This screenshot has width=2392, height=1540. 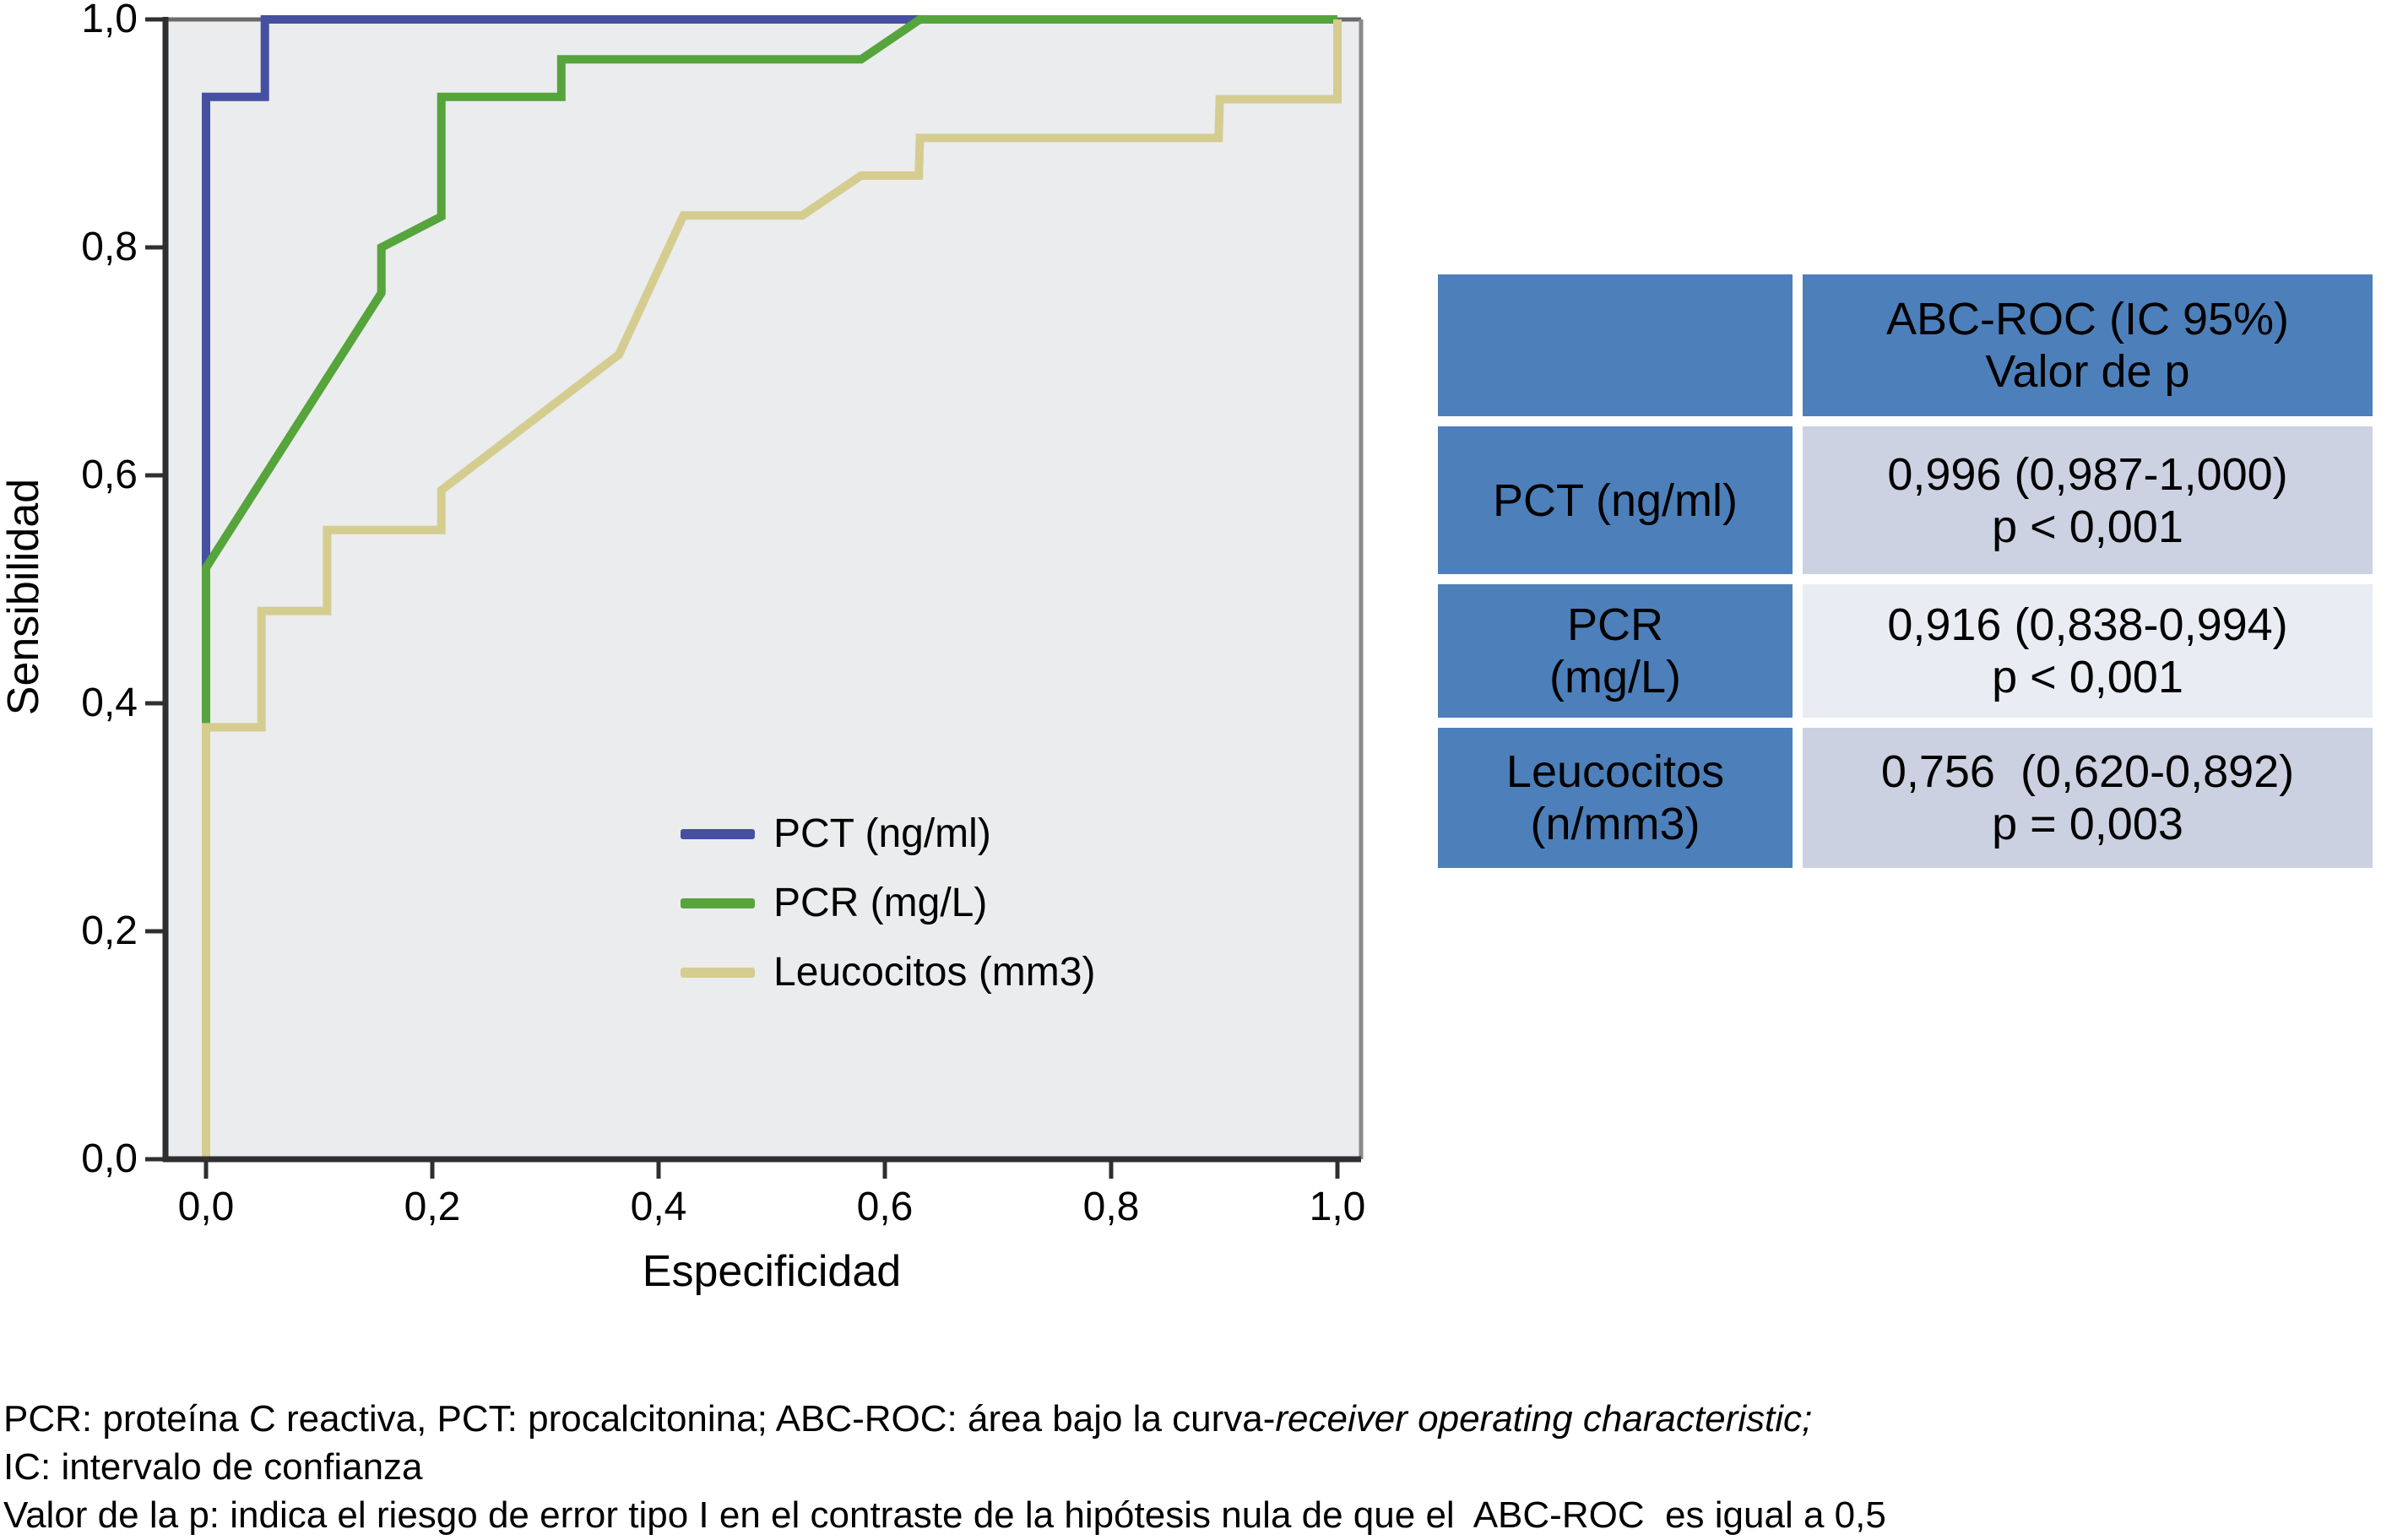 What do you see at coordinates (109, 247) in the screenshot?
I see `y-tick-label: 0,8` at bounding box center [109, 247].